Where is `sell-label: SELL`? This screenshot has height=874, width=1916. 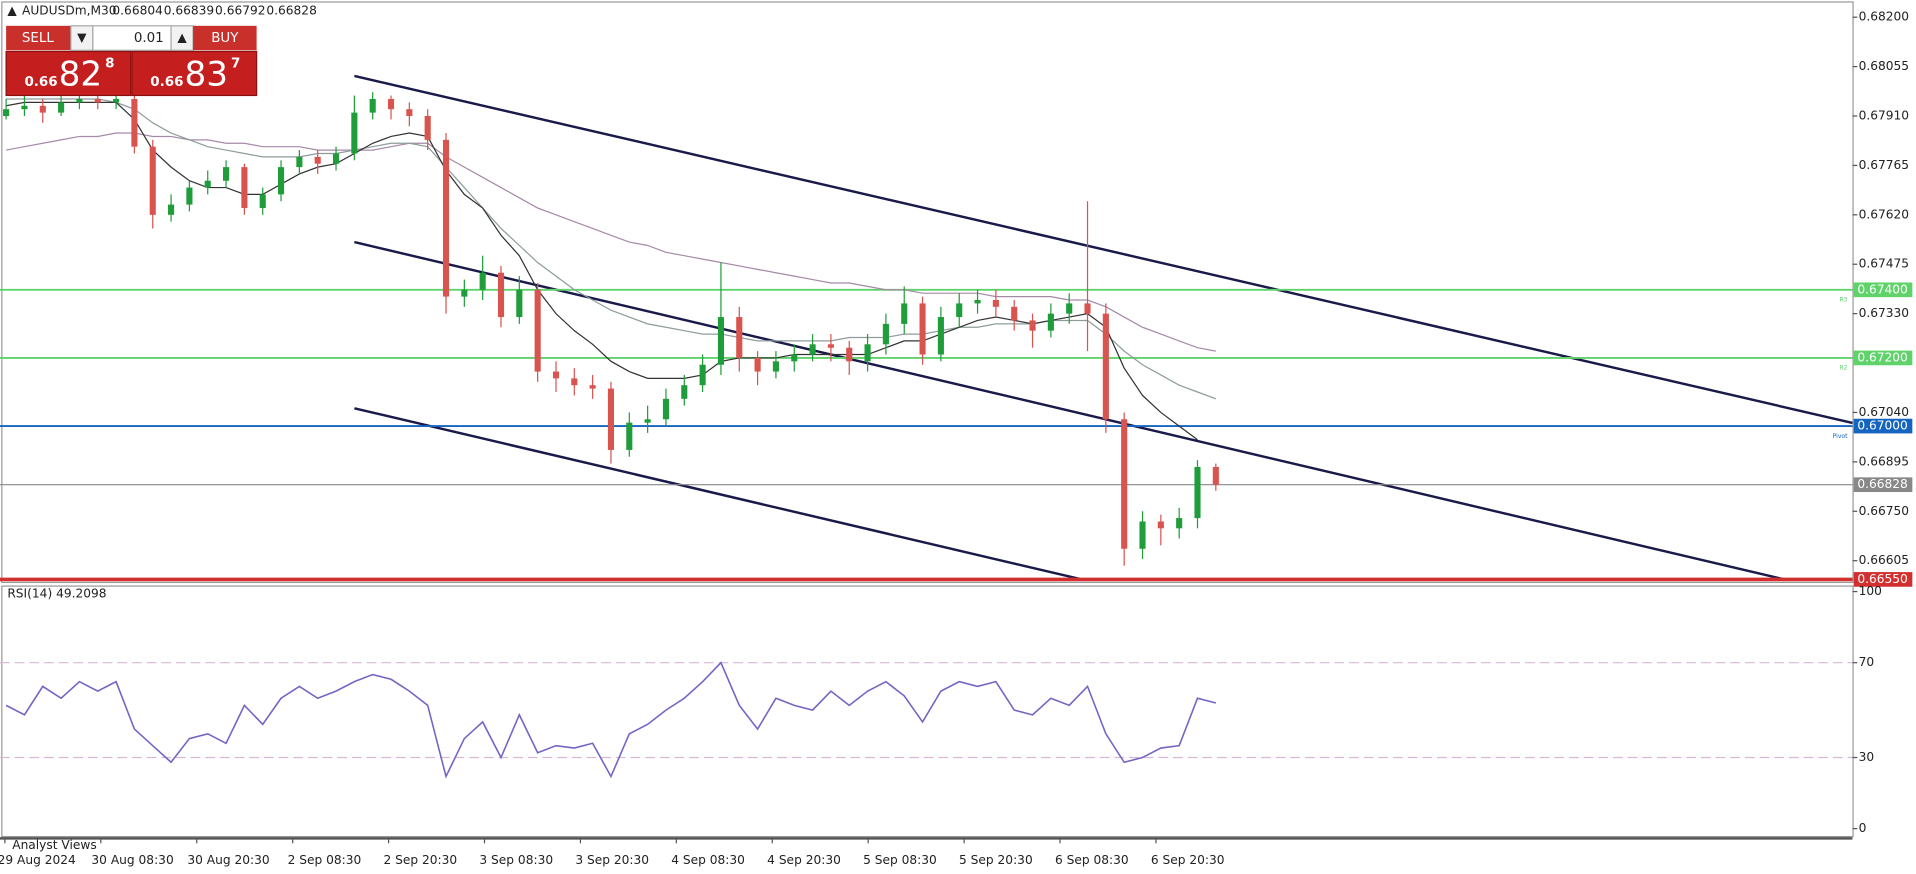
sell-label: SELL is located at coordinates (38, 38).